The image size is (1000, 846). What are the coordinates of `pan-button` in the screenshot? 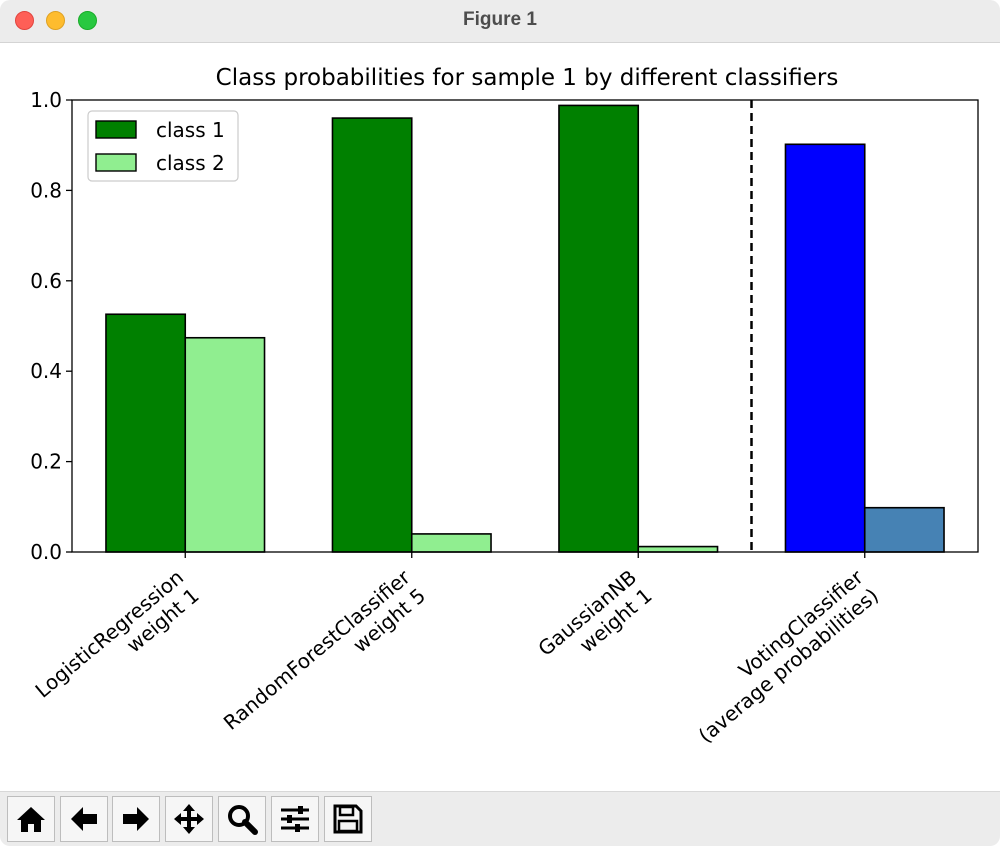 It's located at (189, 819).